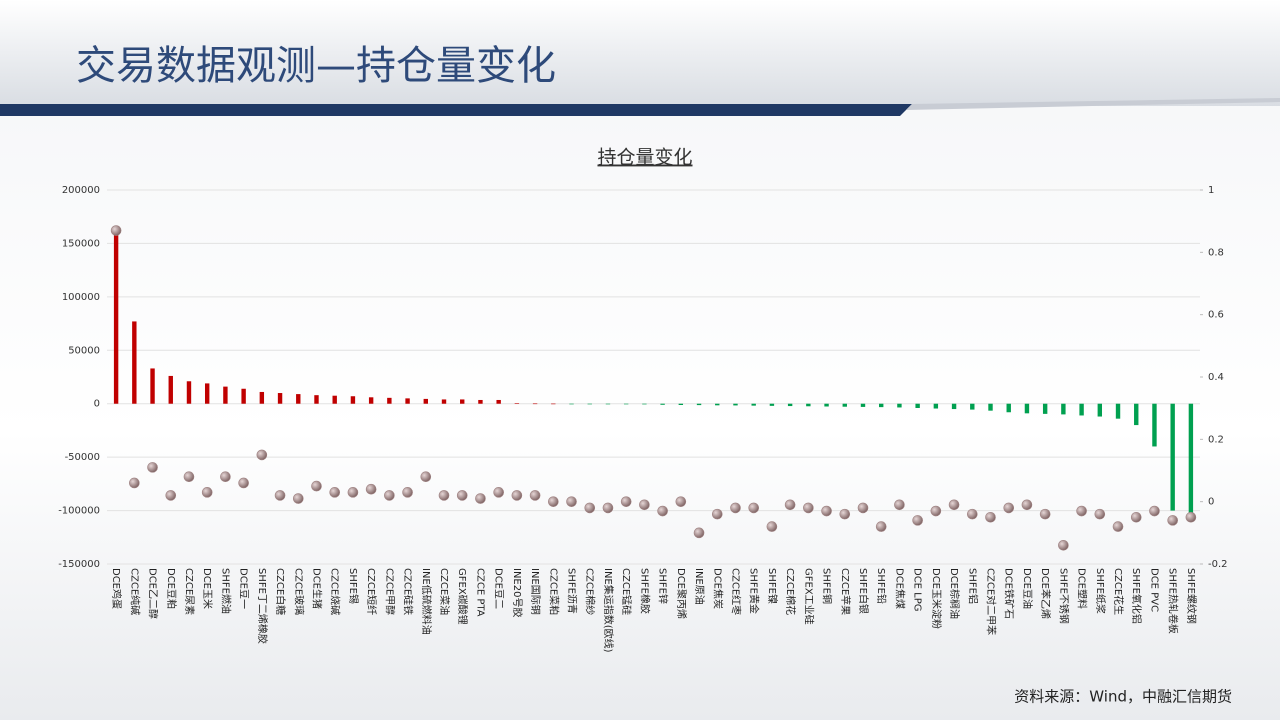  What do you see at coordinates (79, 511) in the screenshot?
I see `y-tick-label: -100000` at bounding box center [79, 511].